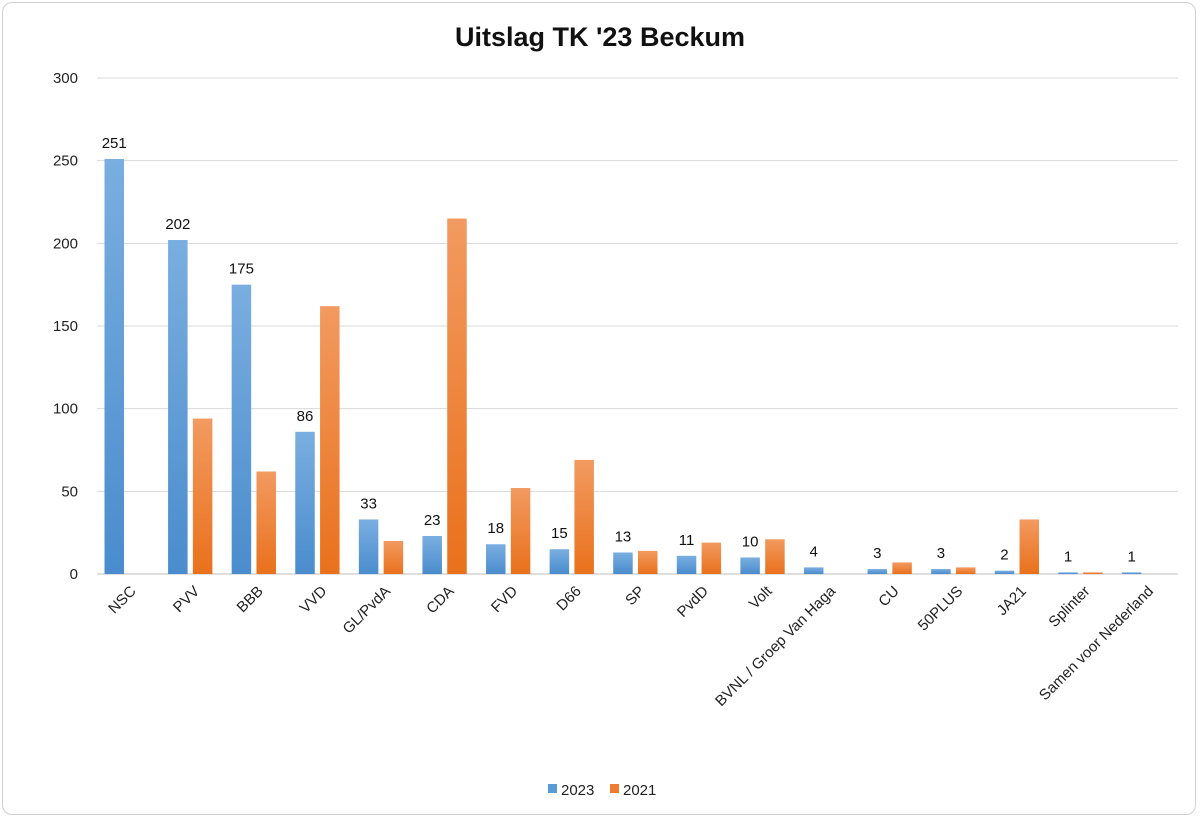 Image resolution: width=1200 pixels, height=819 pixels. I want to click on x-category-label: NSC, so click(122, 600).